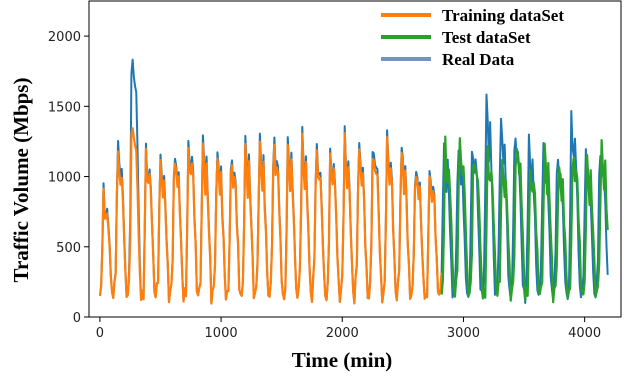  I want to click on y-tick-label: 1500, so click(64, 107).